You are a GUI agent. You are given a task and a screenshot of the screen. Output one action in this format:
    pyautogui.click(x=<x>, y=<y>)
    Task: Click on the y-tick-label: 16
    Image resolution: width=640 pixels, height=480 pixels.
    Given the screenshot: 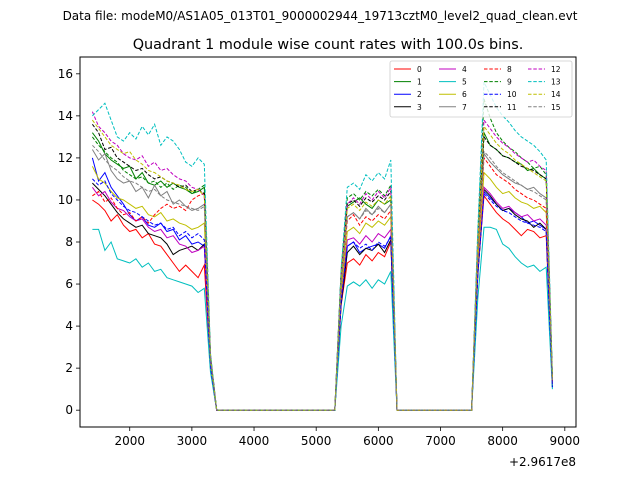 What is the action you would take?
    pyautogui.click(x=65, y=74)
    